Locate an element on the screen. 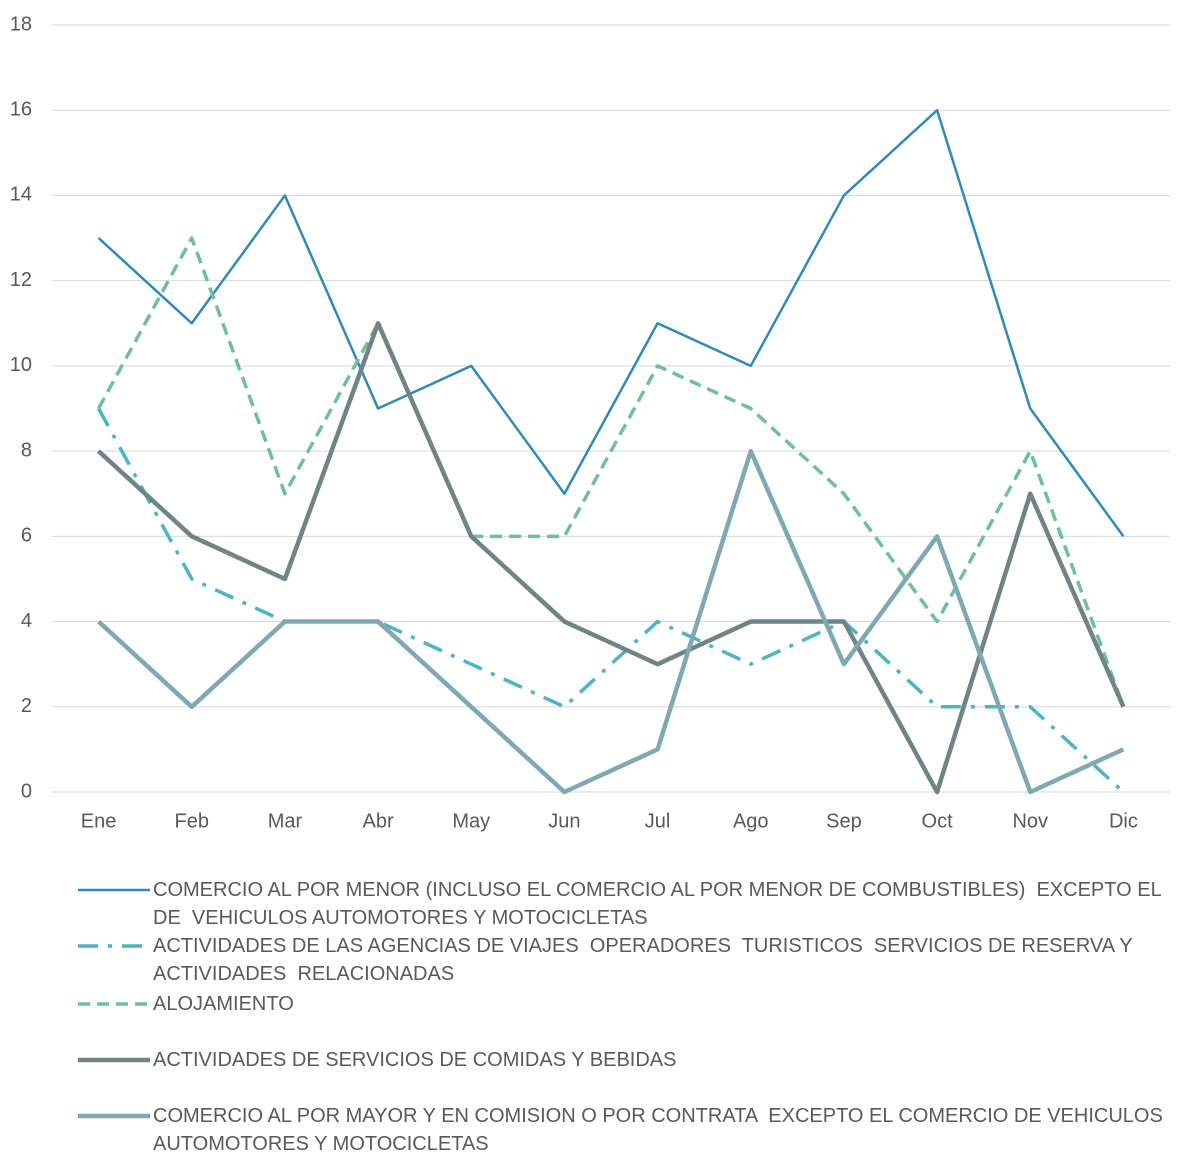  y-tick-label: 0 is located at coordinates (26, 791).